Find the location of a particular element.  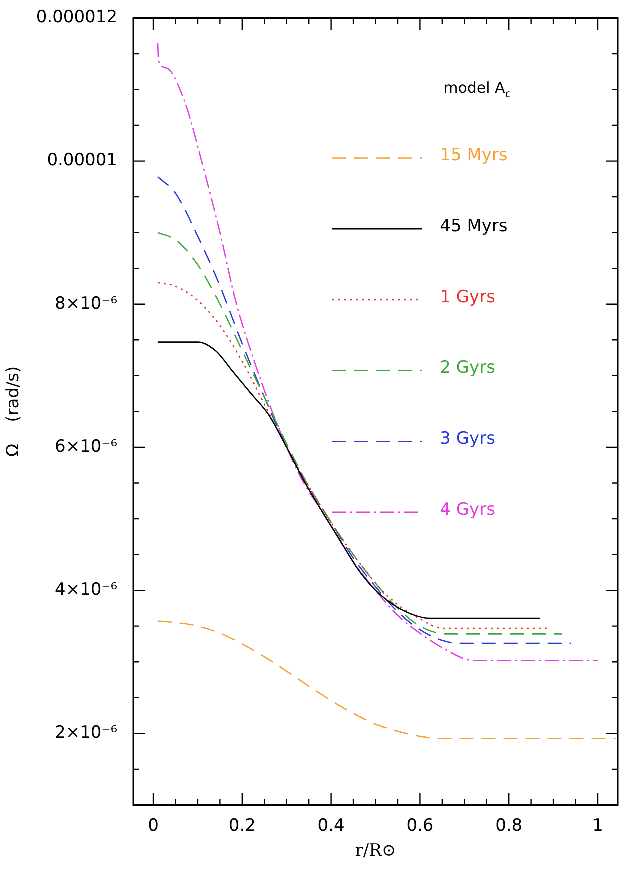

text: 45 Myrs is located at coordinates (474, 226).